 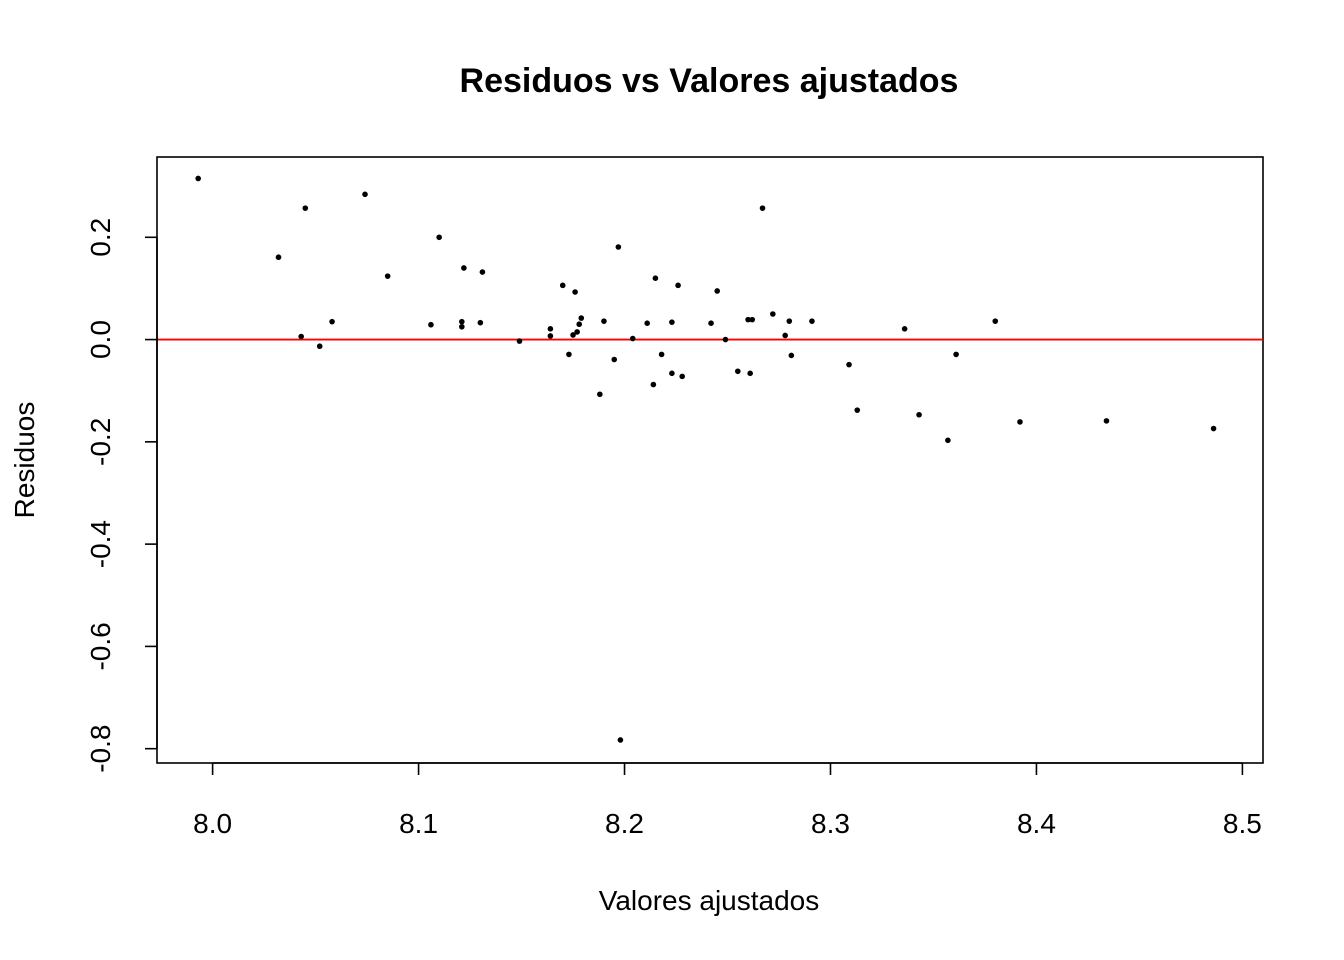 I want to click on x-axis-label: Valores ajustados, so click(x=709, y=900).